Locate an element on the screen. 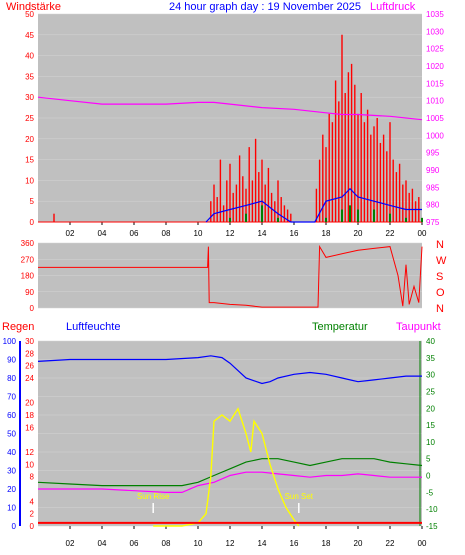  rain-y-tick-label: 28 is located at coordinates (29, 353).